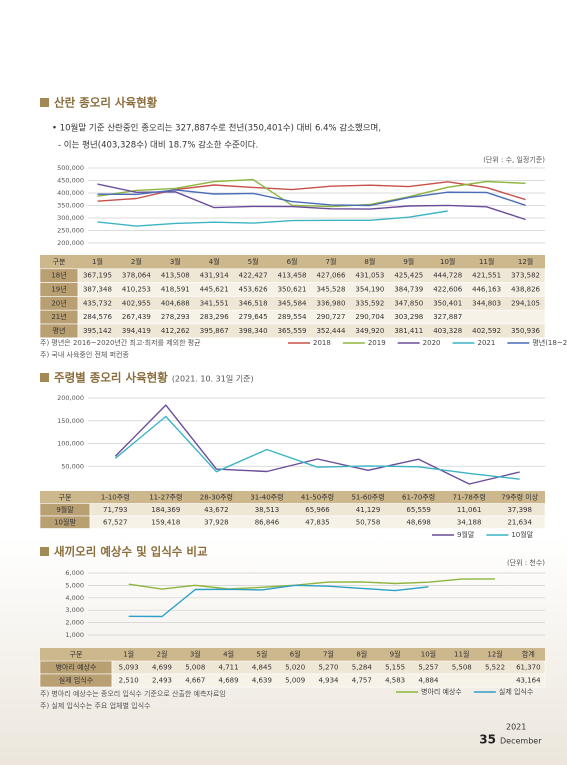  What do you see at coordinates (519, 510) in the screenshot?
I see `table-cell: 37,398` at bounding box center [519, 510].